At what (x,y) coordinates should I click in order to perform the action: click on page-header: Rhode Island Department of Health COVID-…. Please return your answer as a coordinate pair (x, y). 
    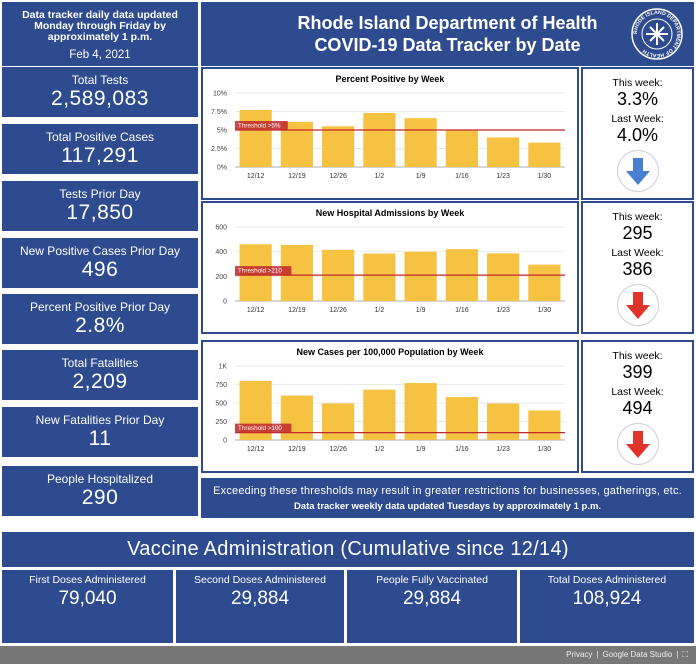
    Looking at the image, I should click on (447, 34).